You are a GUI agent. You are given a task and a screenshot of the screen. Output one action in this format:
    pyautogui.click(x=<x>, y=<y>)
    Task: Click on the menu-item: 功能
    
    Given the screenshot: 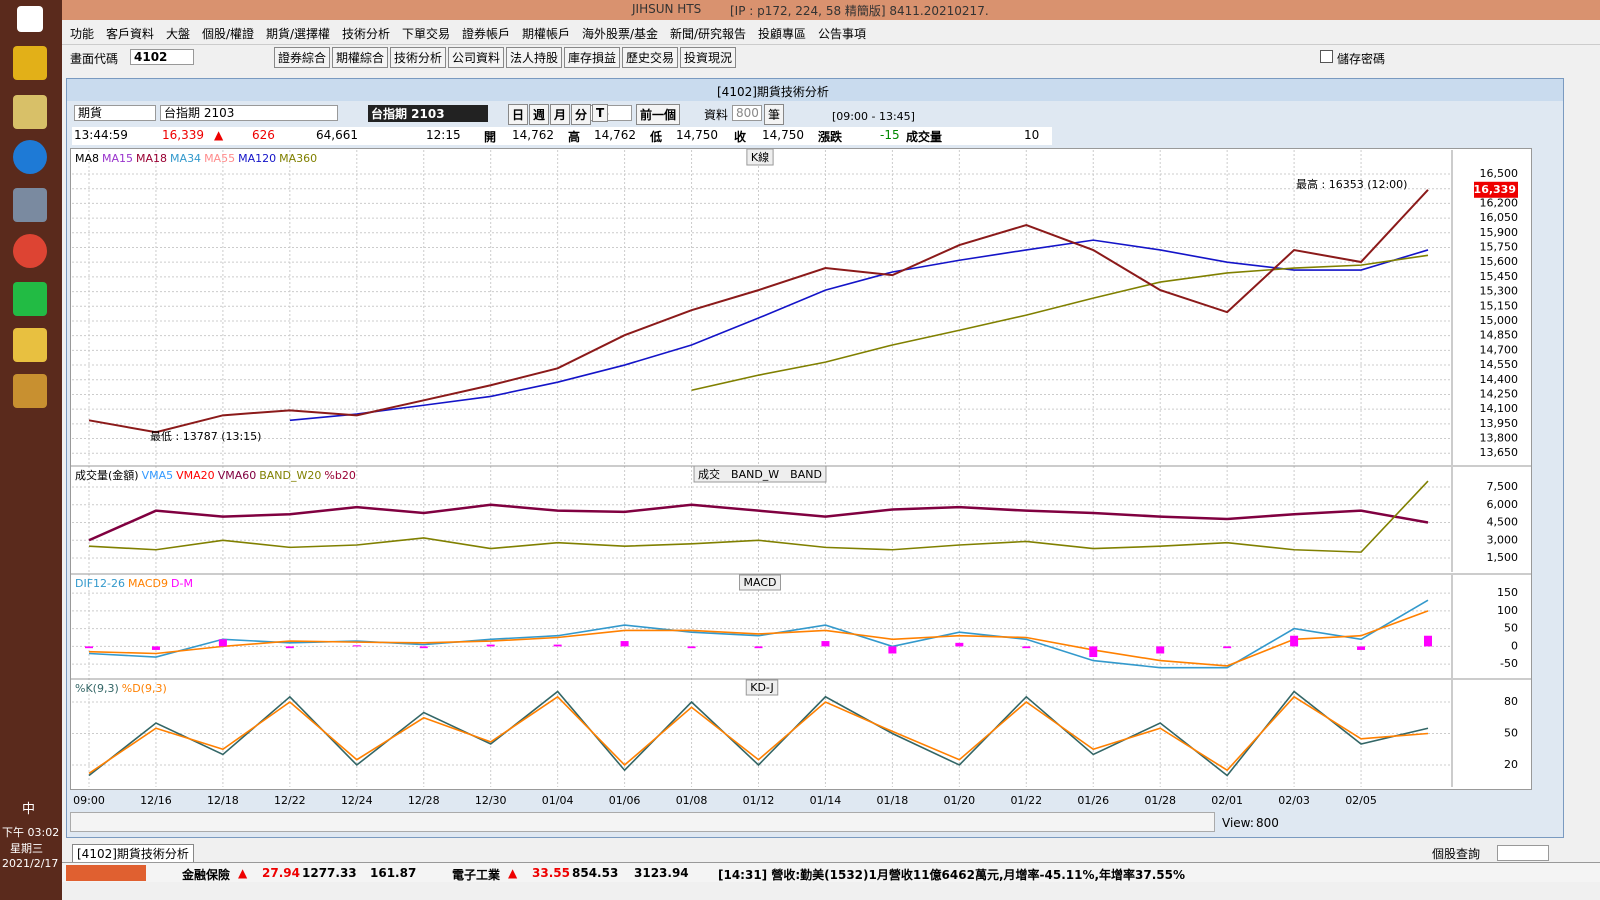 What is the action you would take?
    pyautogui.click(x=82, y=34)
    